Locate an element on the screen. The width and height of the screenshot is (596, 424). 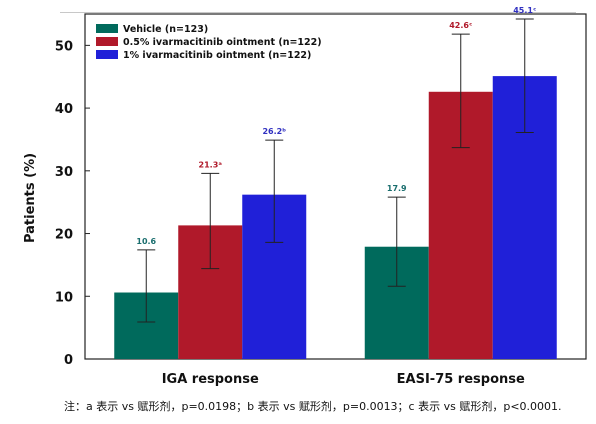
data-label: 26.2ᵇ is located at coordinates (274, 131).